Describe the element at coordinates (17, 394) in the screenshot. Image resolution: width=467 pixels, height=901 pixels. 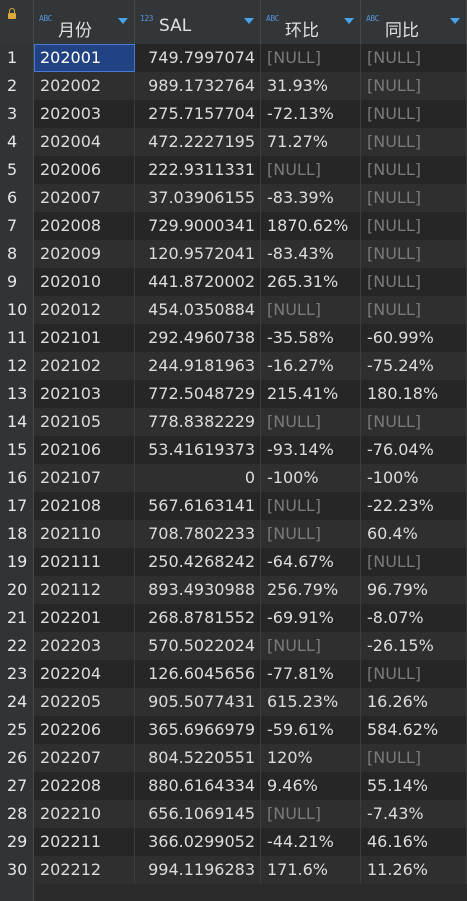
I see `row-number: 13` at that location.